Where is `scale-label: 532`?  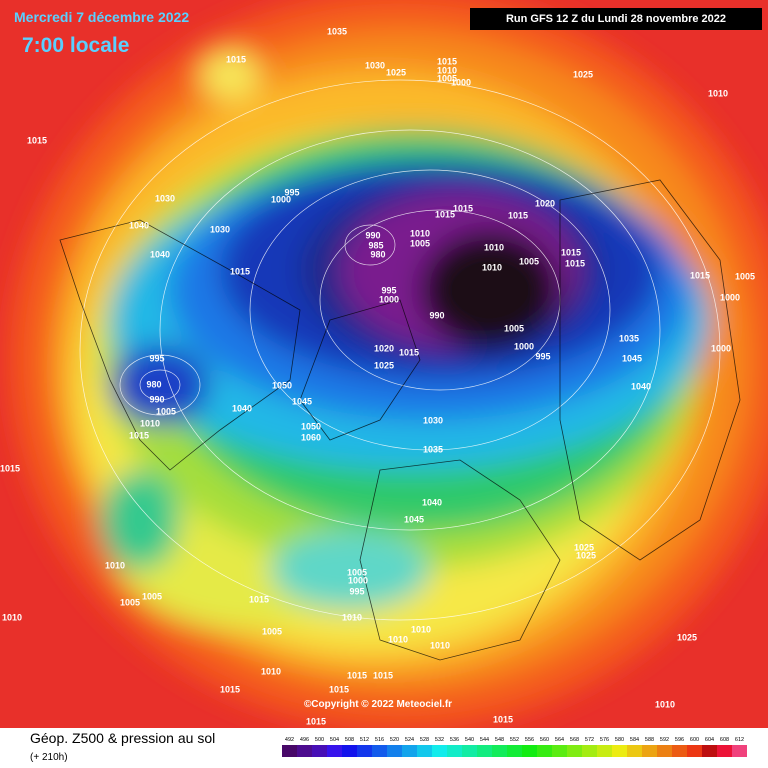 scale-label: 532 is located at coordinates (439, 740).